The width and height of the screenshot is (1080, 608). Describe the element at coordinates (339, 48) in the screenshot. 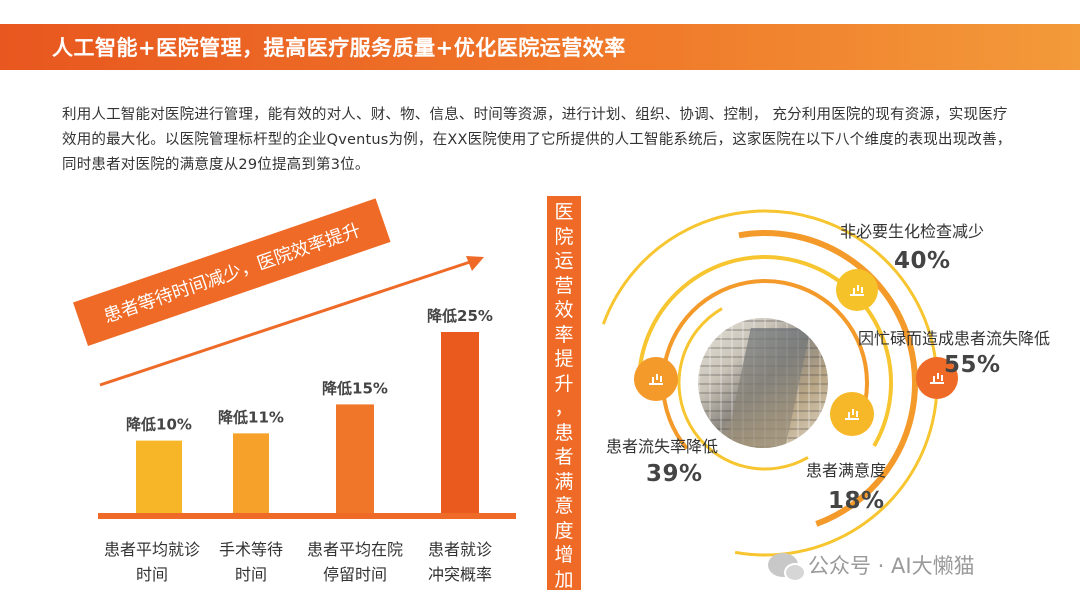

I see `page-title: 人工智能+医院管理，提高医疗服务质量+优化医院运营效率` at that location.